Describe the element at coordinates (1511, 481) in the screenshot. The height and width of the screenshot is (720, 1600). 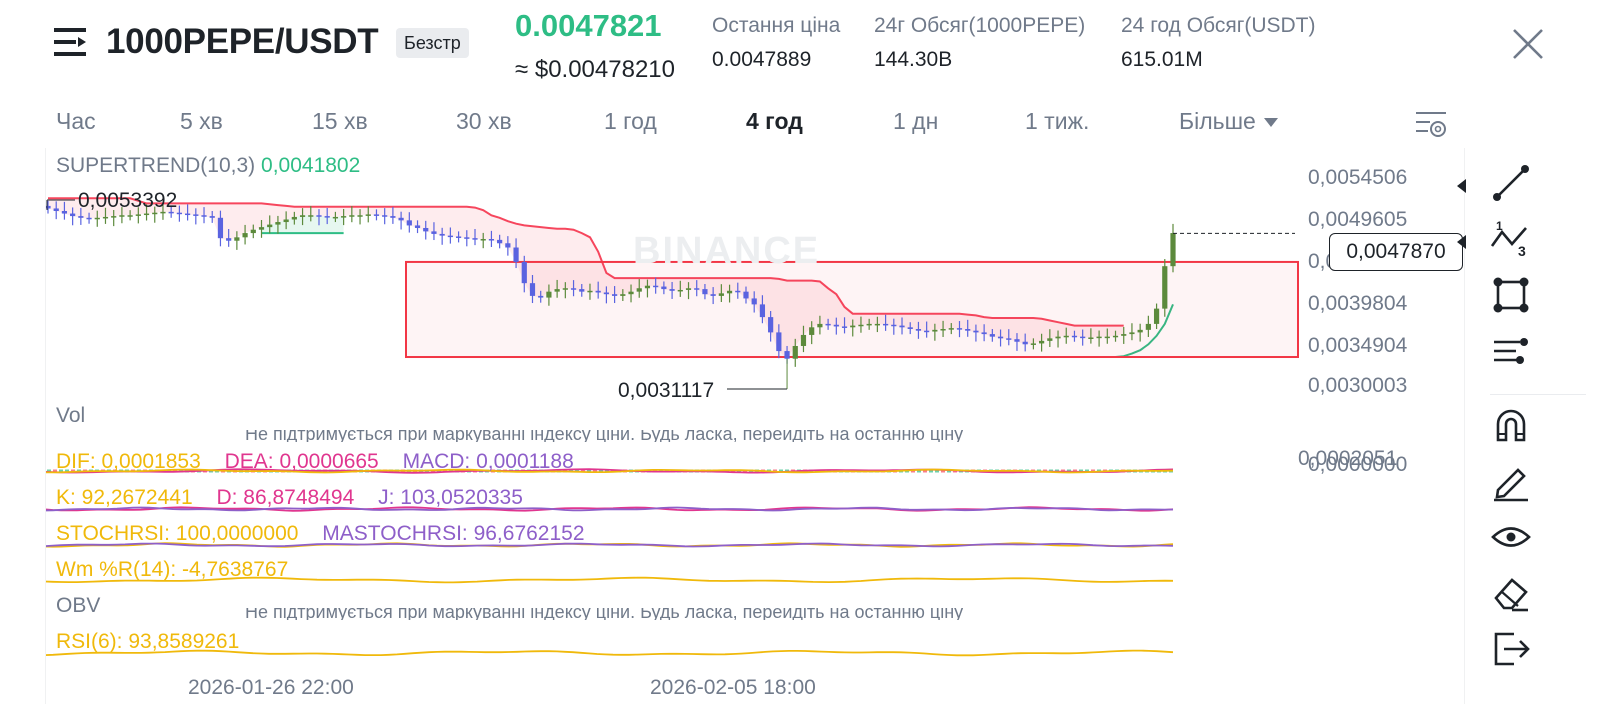
I see `pencil-icon` at that location.